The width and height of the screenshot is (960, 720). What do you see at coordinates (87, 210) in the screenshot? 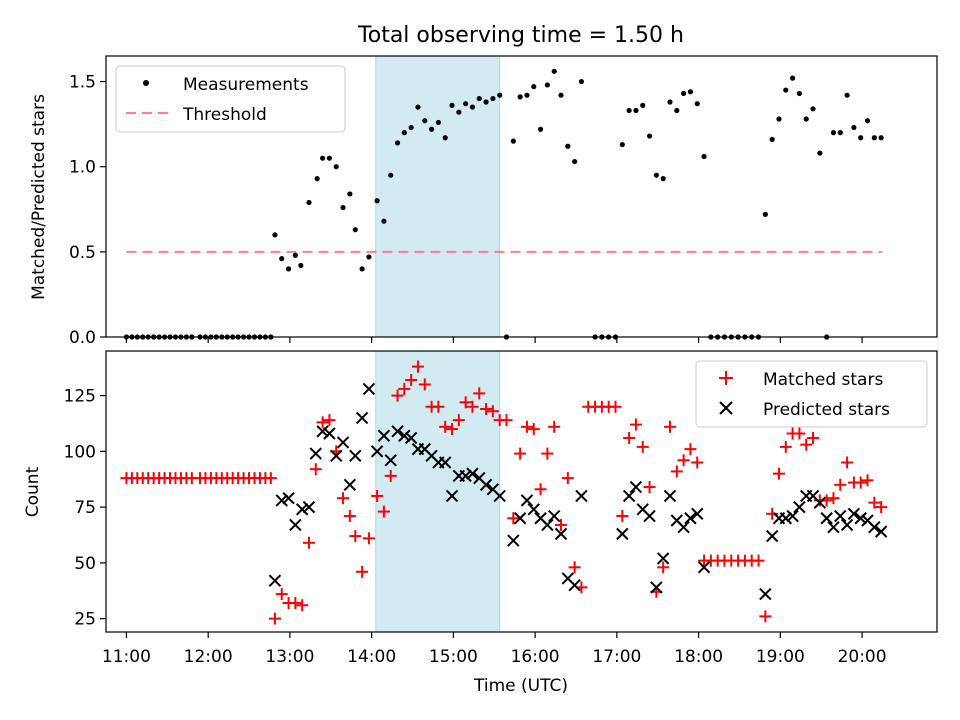
I see `top-y-ticks: 0.0 0.5 1.0 1.5` at bounding box center [87, 210].